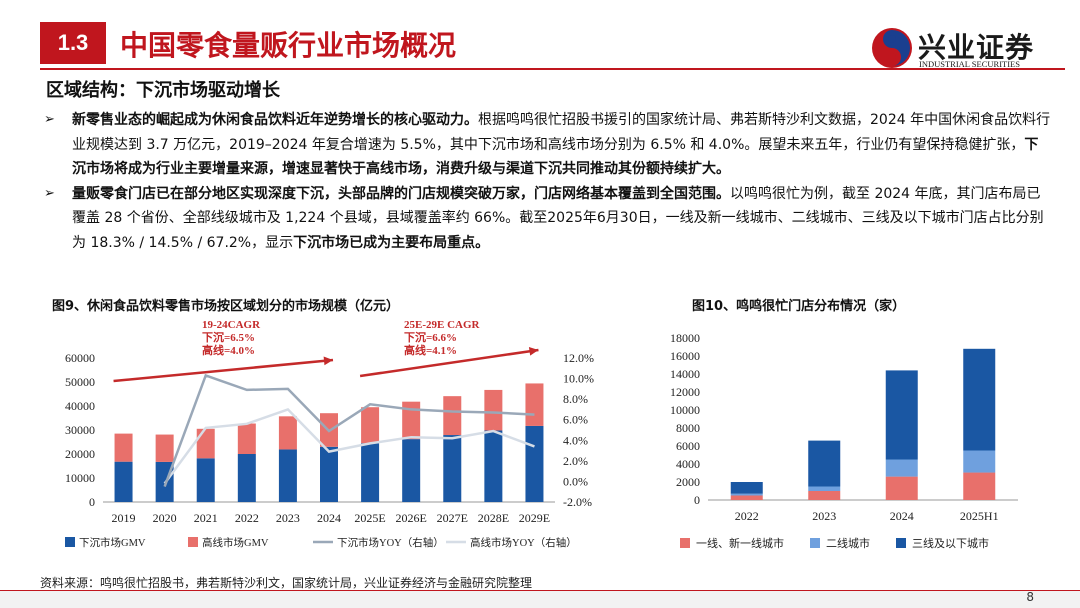 The image size is (1080, 608). What do you see at coordinates (824, 516) in the screenshot?
I see `fig10-x-tick-label: 2023` at bounding box center [824, 516].